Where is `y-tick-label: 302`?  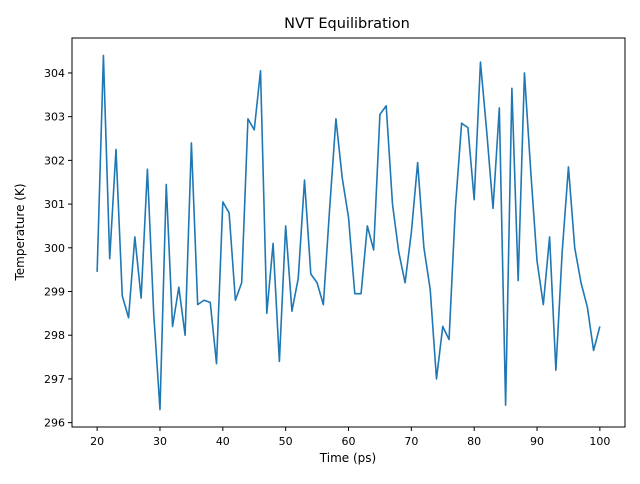 y-tick-label: 302 is located at coordinates (54, 160).